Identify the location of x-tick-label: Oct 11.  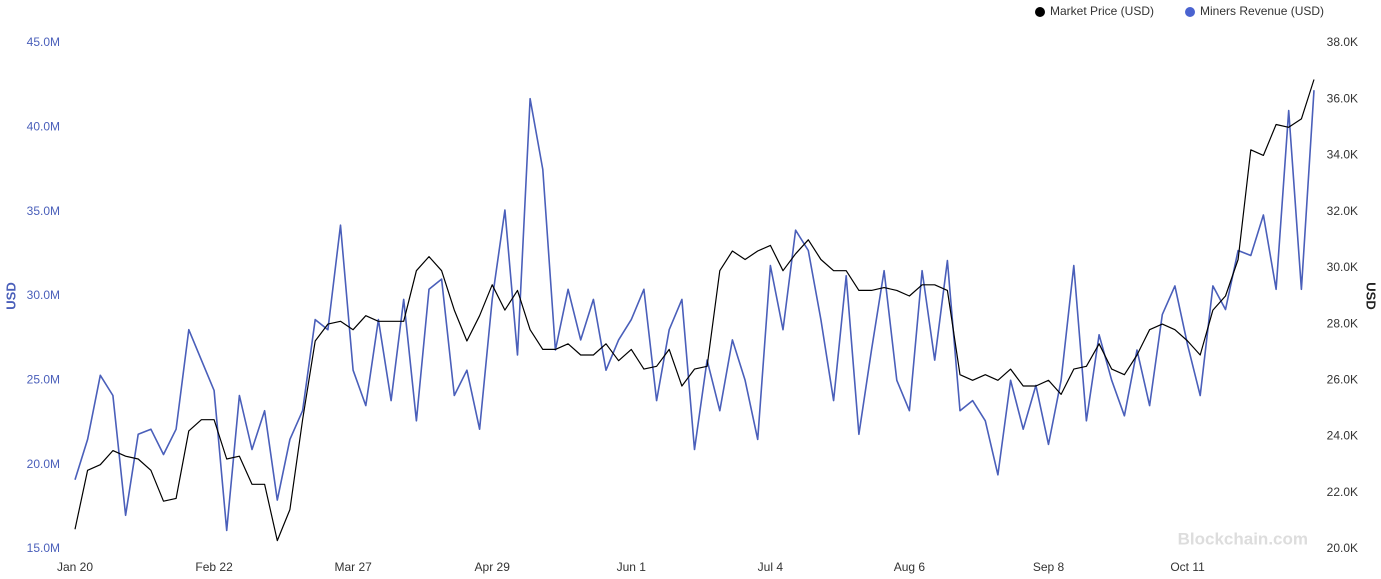
(1187, 567).